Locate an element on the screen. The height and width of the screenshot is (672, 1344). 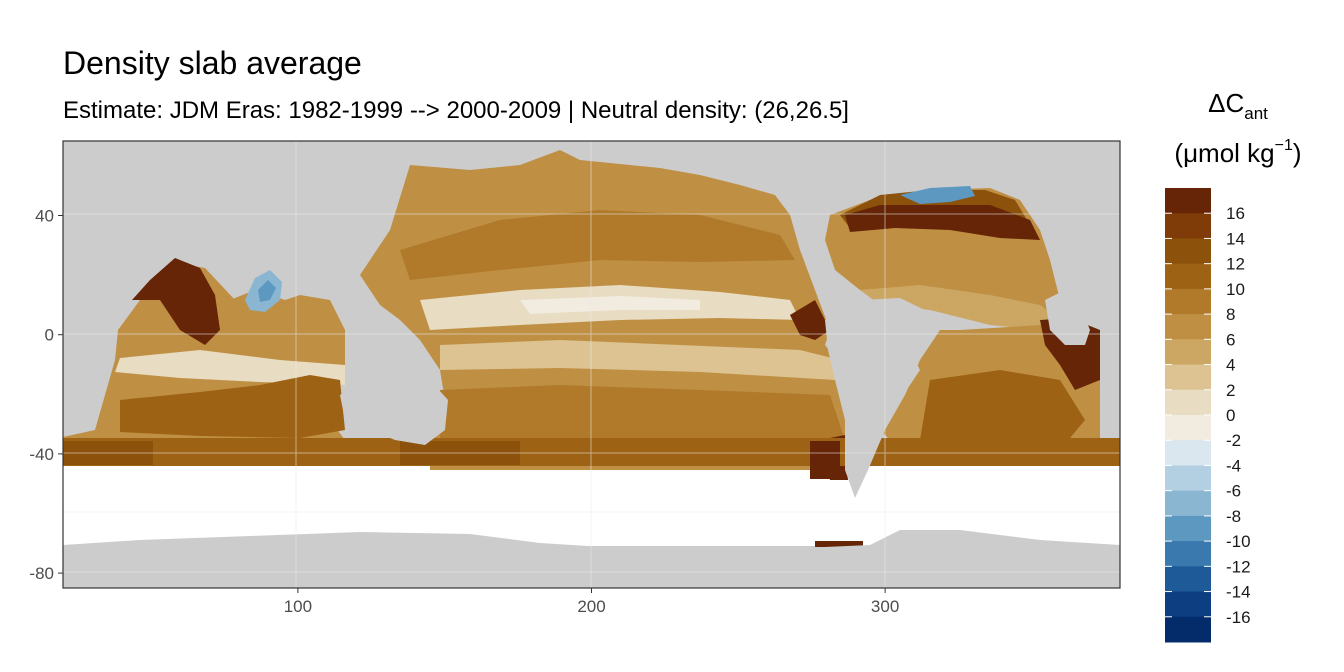
legend-title: ΔCant is located at coordinates (1238, 105).